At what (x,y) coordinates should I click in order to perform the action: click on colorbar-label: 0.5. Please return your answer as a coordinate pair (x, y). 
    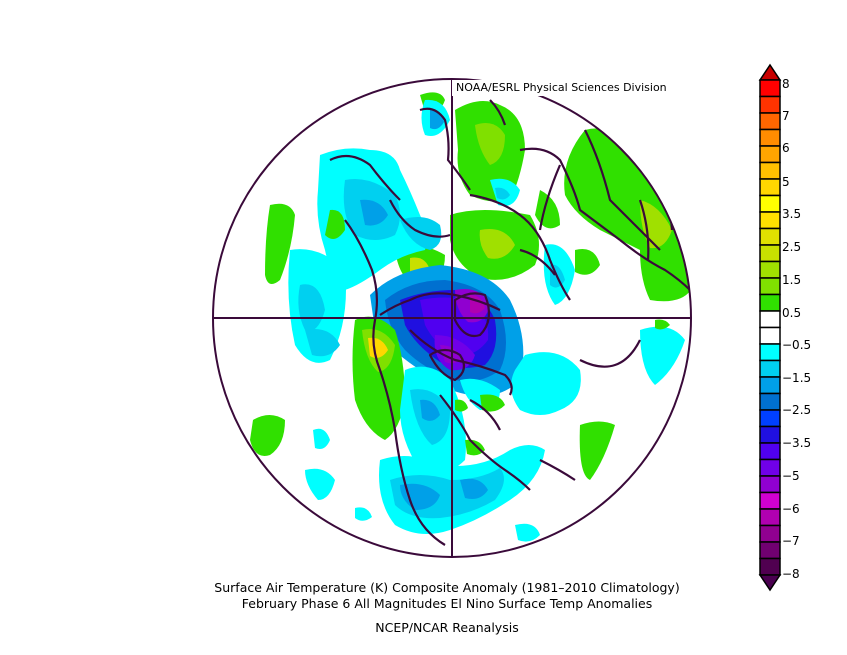
    Looking at the image, I should click on (792, 313).